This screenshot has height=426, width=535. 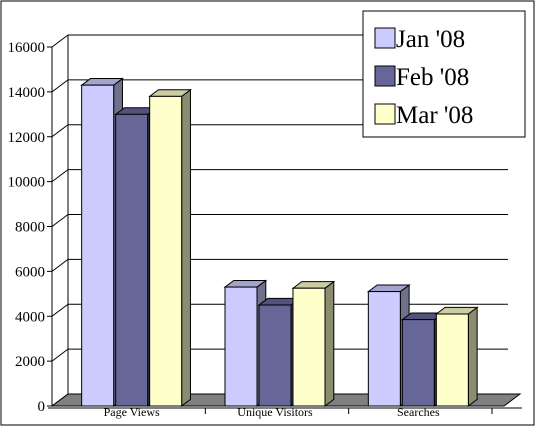 What do you see at coordinates (30, 272) in the screenshot?
I see `y-tick-label: 6000` at bounding box center [30, 272].